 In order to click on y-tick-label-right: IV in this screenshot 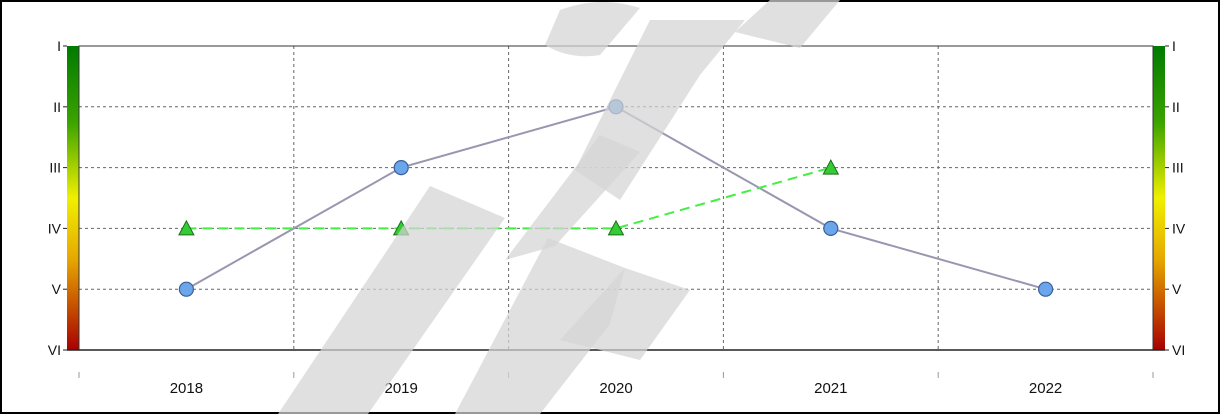, I will do `click(1179, 228)`.